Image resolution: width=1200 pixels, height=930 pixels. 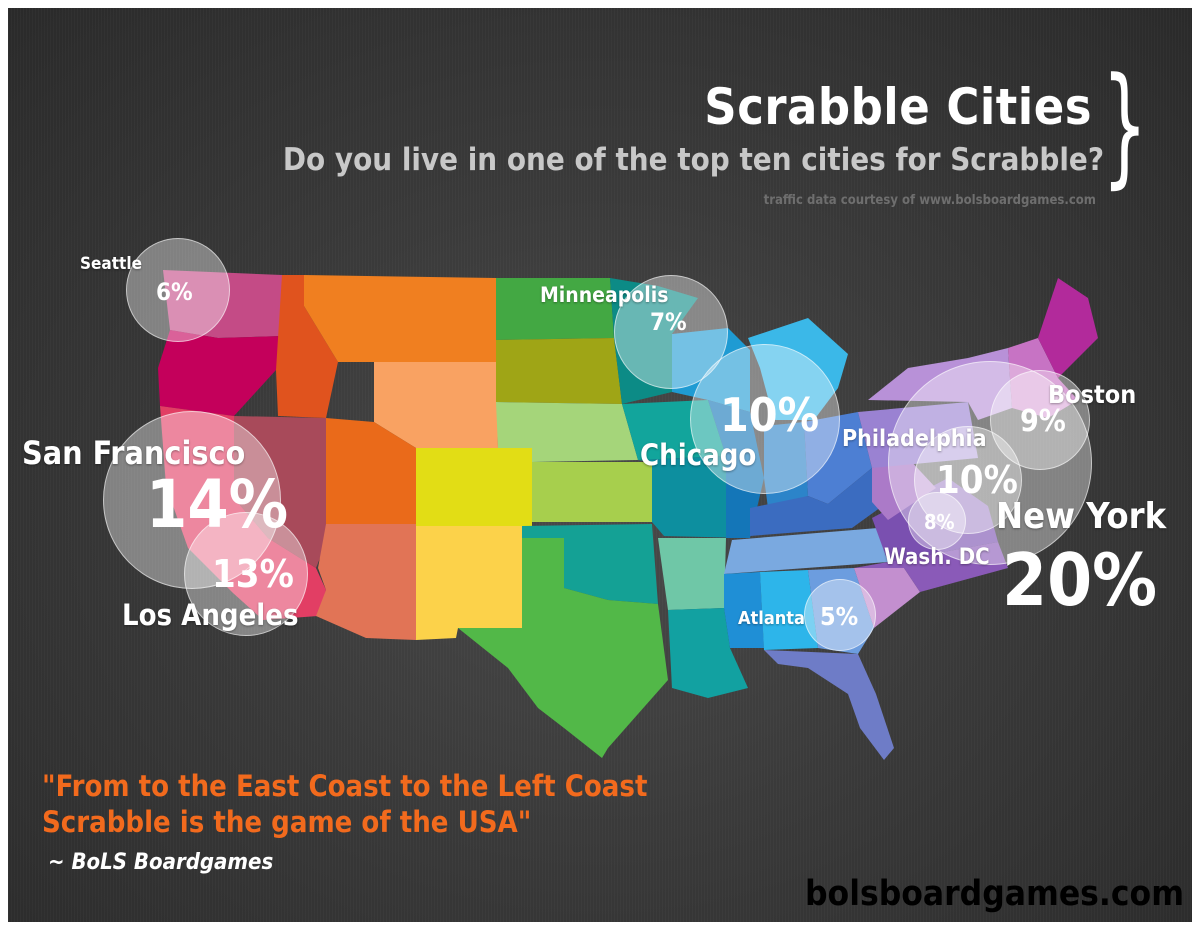 I want to click on state-kentucky, so click(x=819, y=502).